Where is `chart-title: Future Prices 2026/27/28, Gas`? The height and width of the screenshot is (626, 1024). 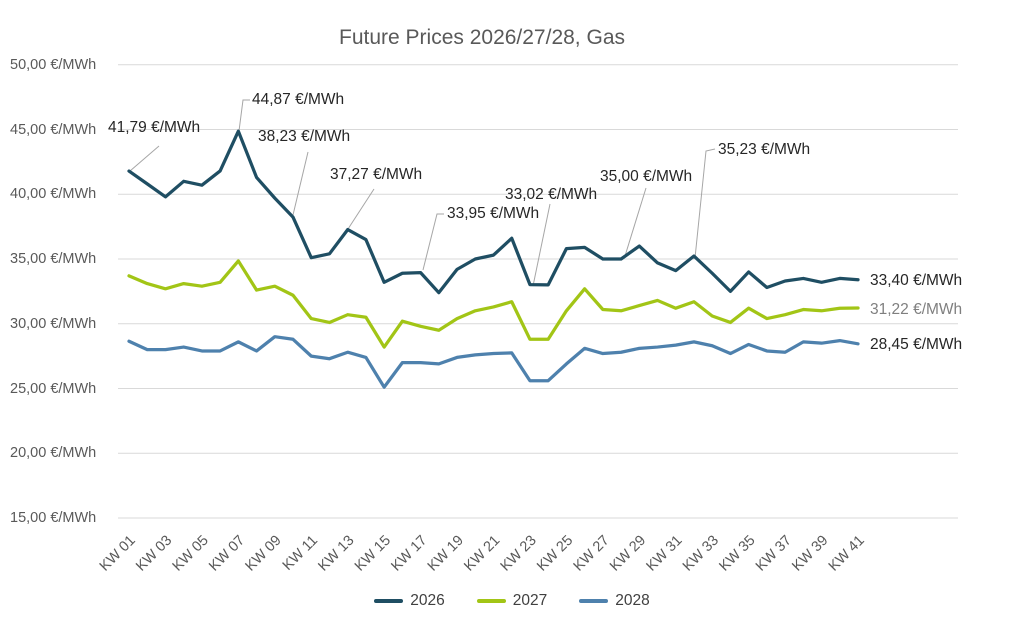
chart-title: Future Prices 2026/27/28, Gas is located at coordinates (482, 37).